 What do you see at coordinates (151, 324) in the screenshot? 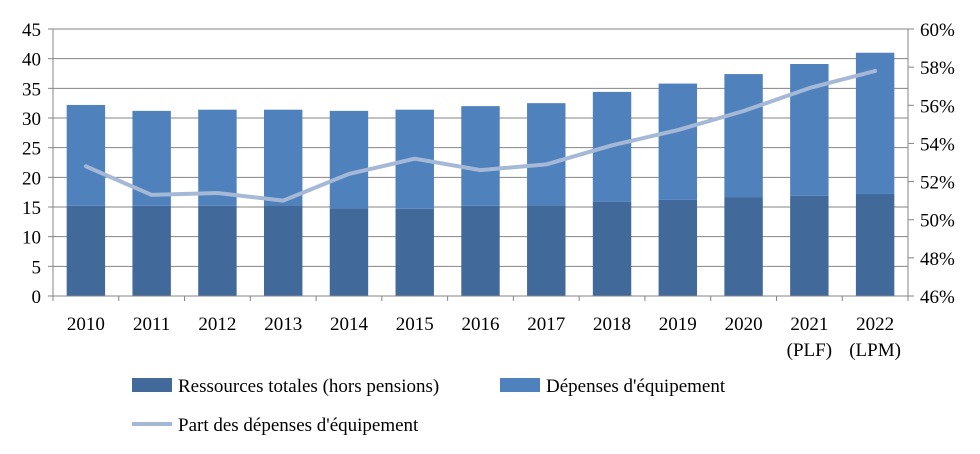
I see `x-tick-label: 2011` at bounding box center [151, 324].